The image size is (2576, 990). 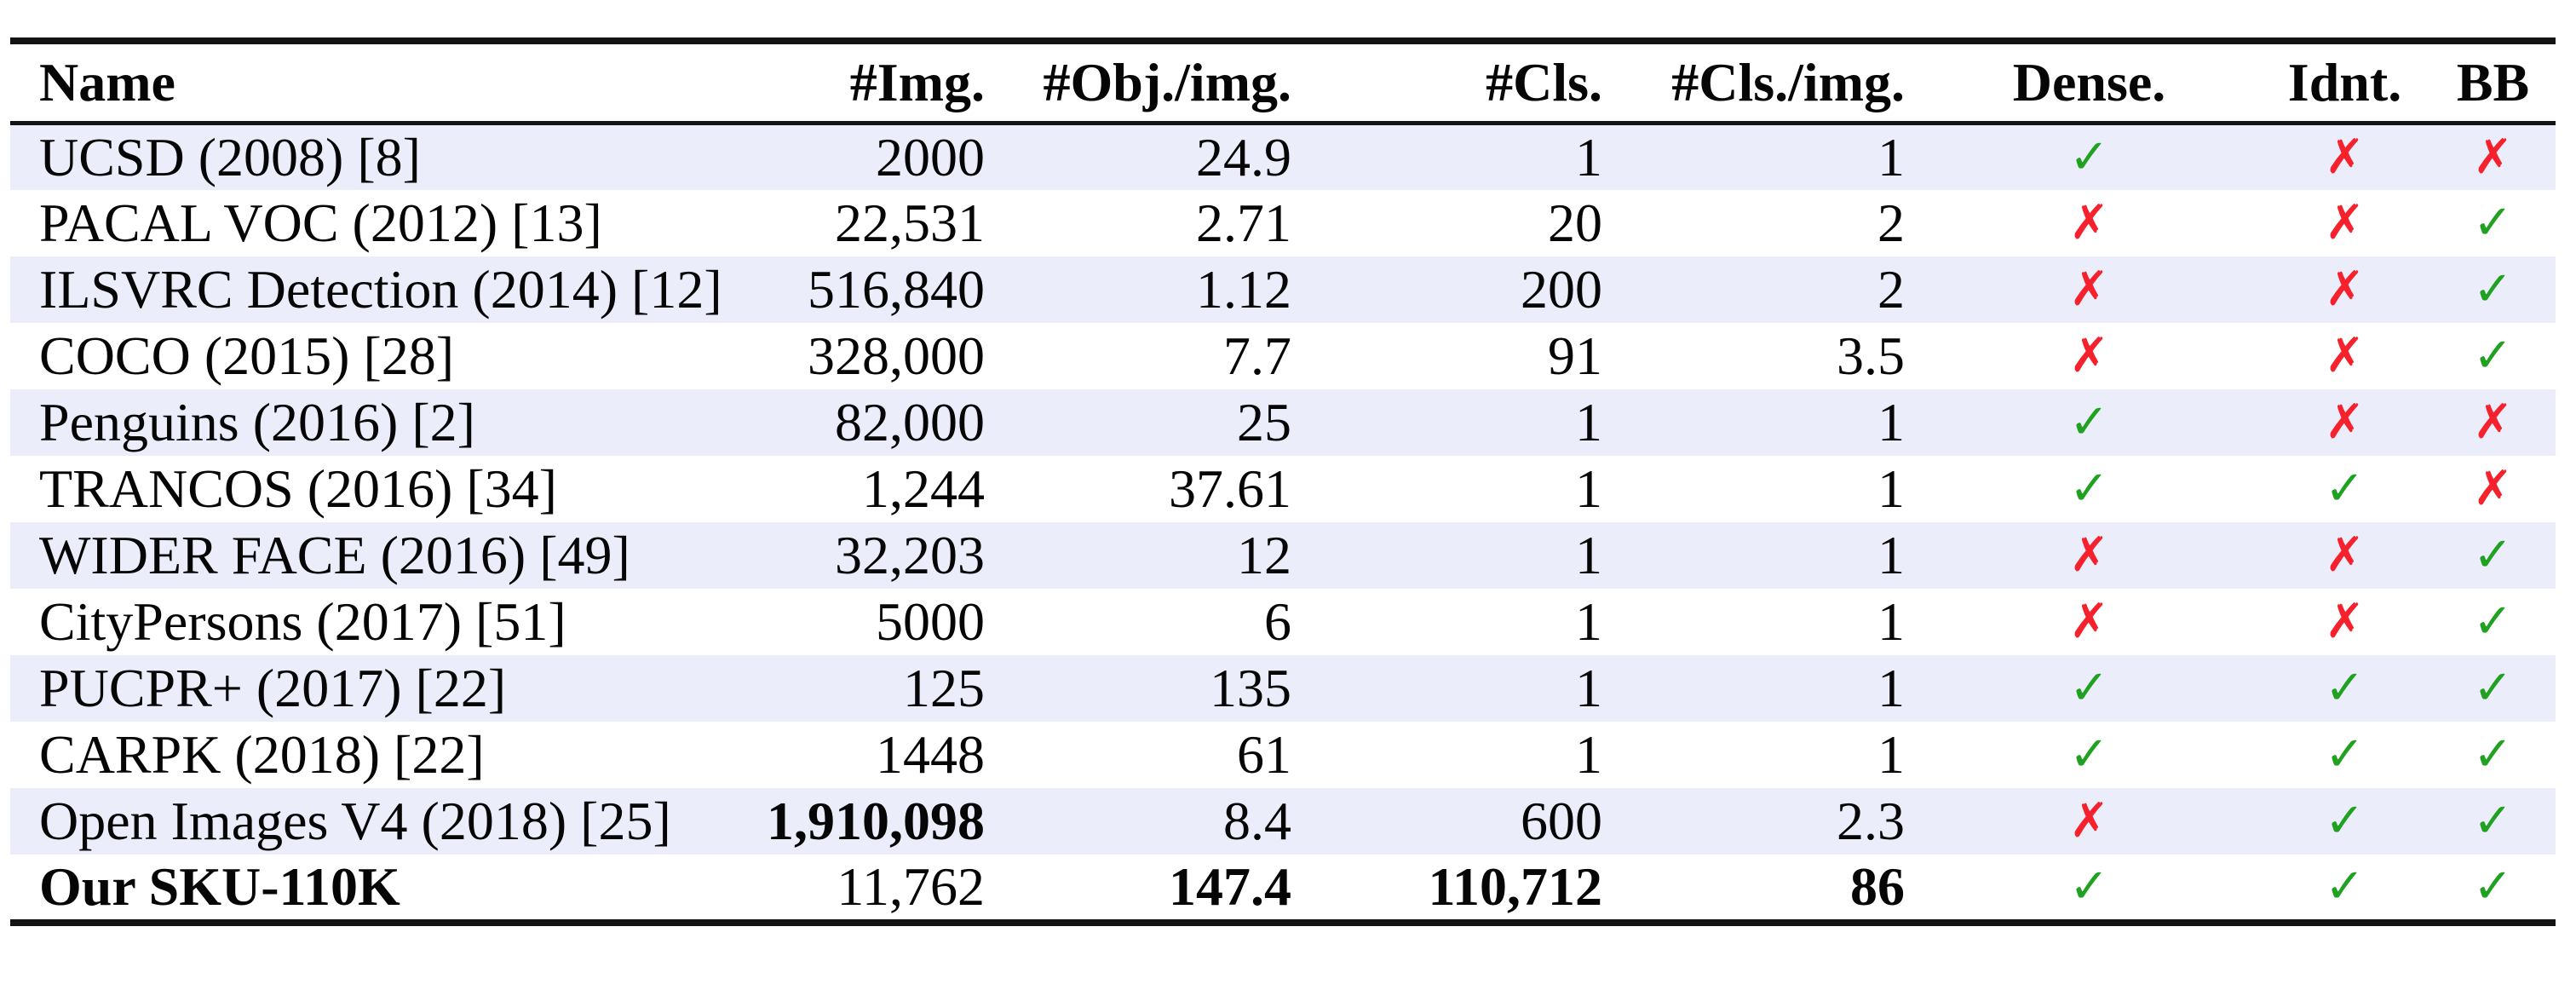 I want to click on value-cell: 5000, so click(x=930, y=621).